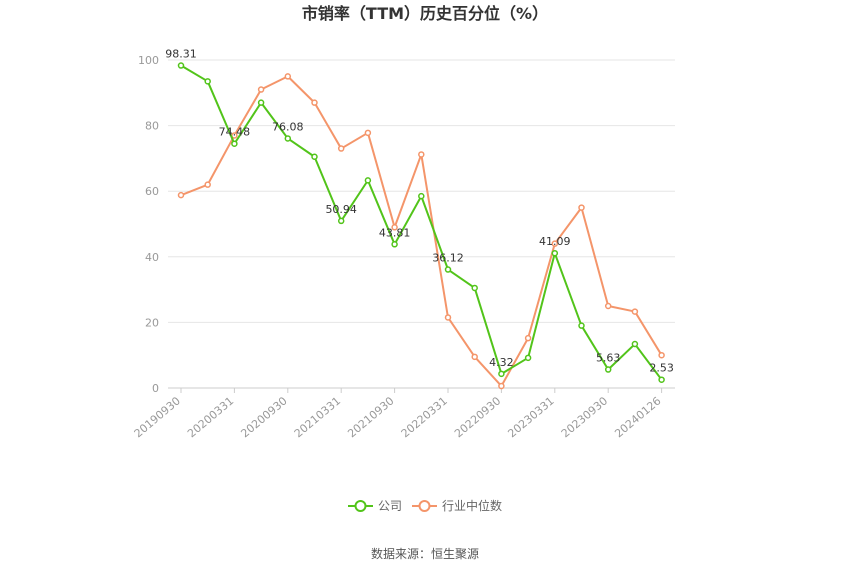  I want to click on y-tick-label: 20, so click(152, 322).